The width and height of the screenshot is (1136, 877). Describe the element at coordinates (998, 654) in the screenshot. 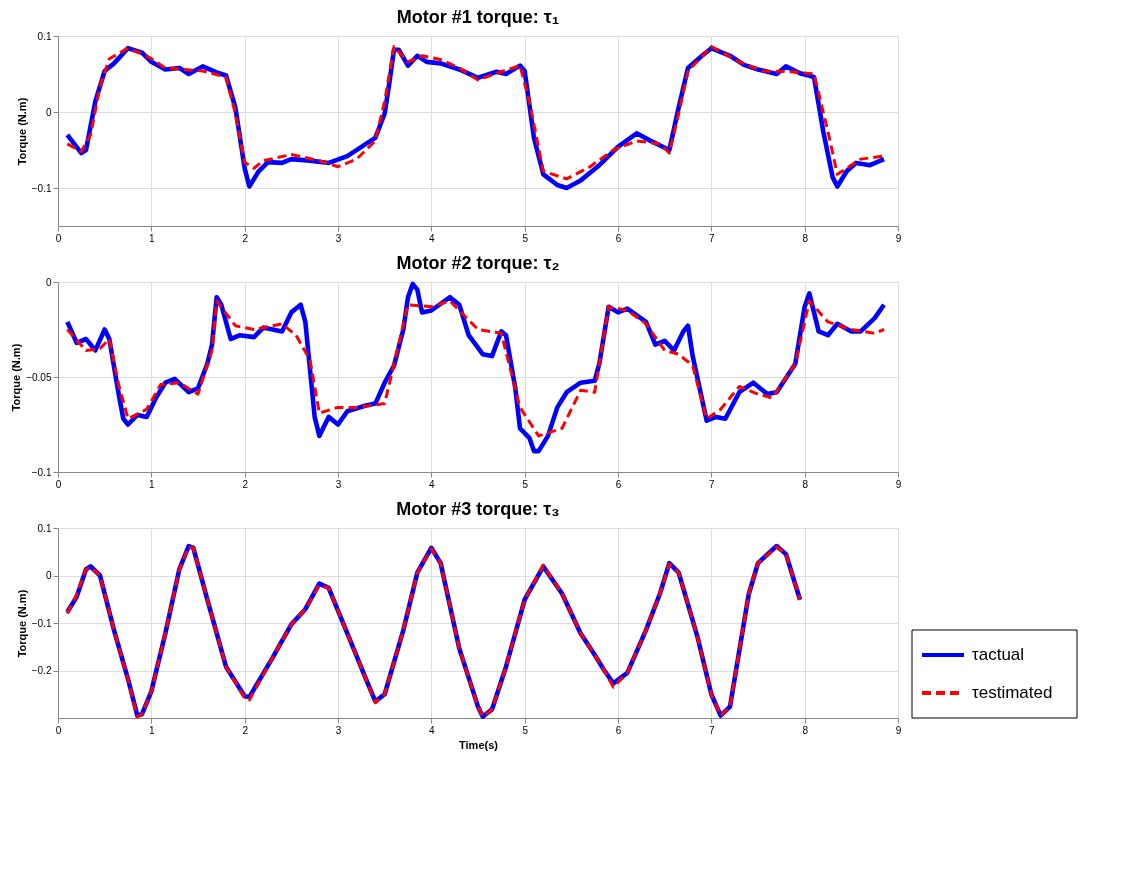

I see `legend-label: τactual` at that location.